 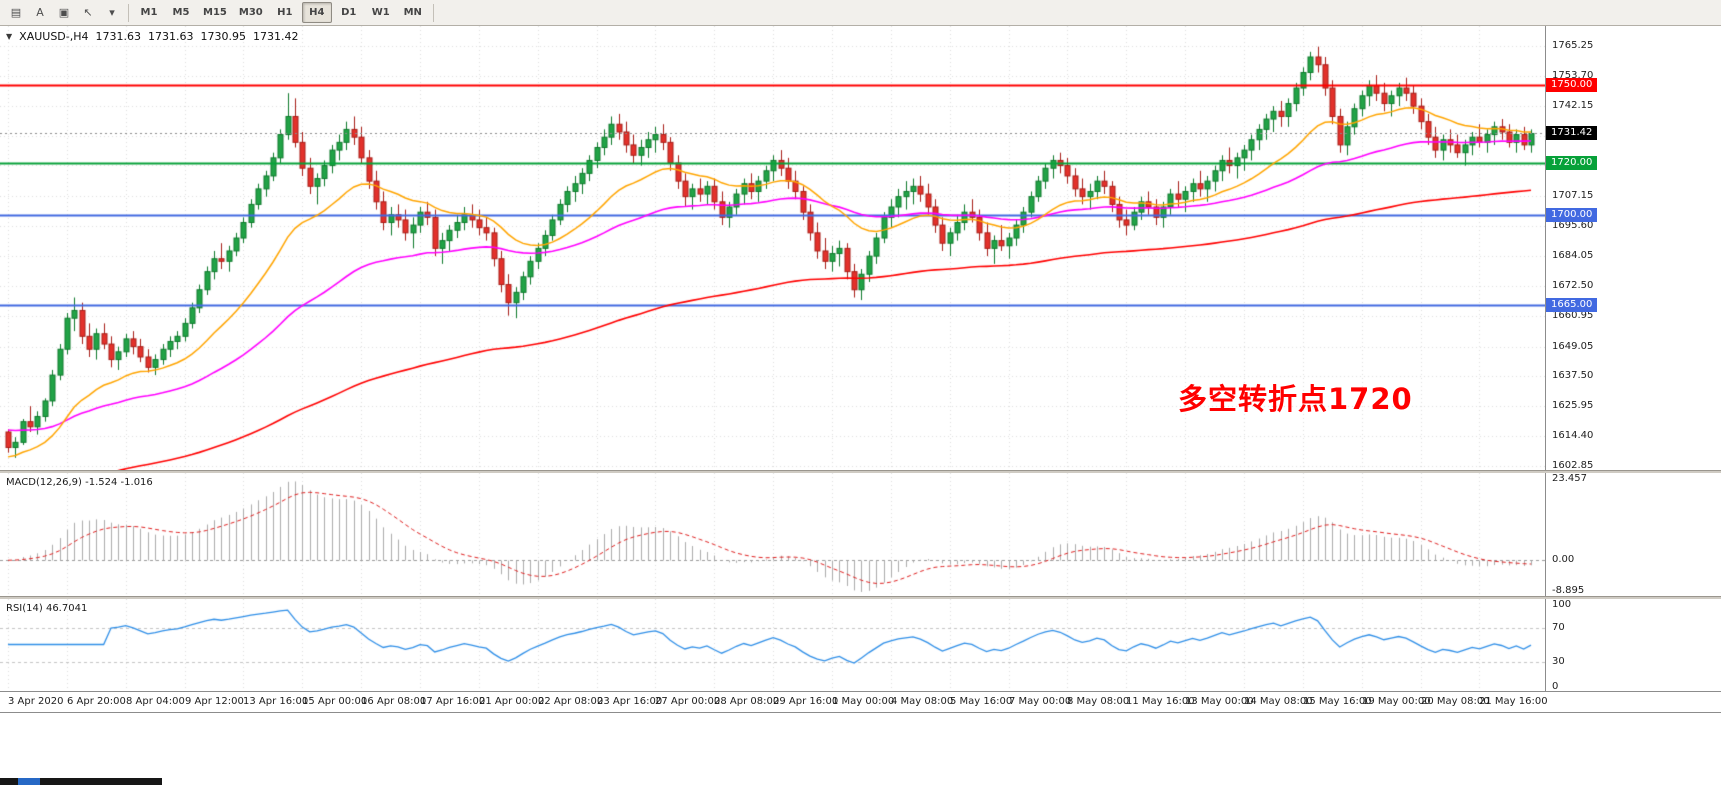 I want to click on macd-canvas, so click(x=772, y=534).